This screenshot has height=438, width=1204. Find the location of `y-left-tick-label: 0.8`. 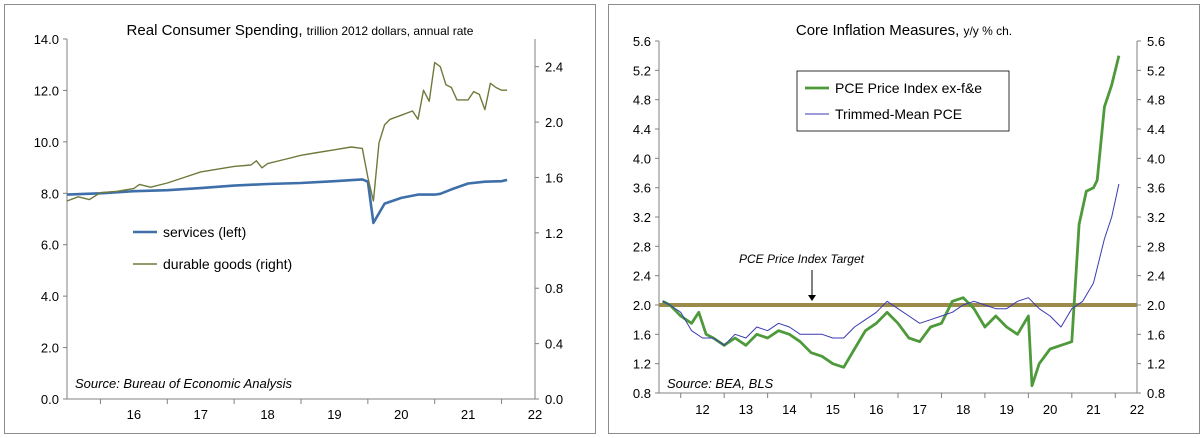

y-left-tick-label: 0.8 is located at coordinates (642, 393).